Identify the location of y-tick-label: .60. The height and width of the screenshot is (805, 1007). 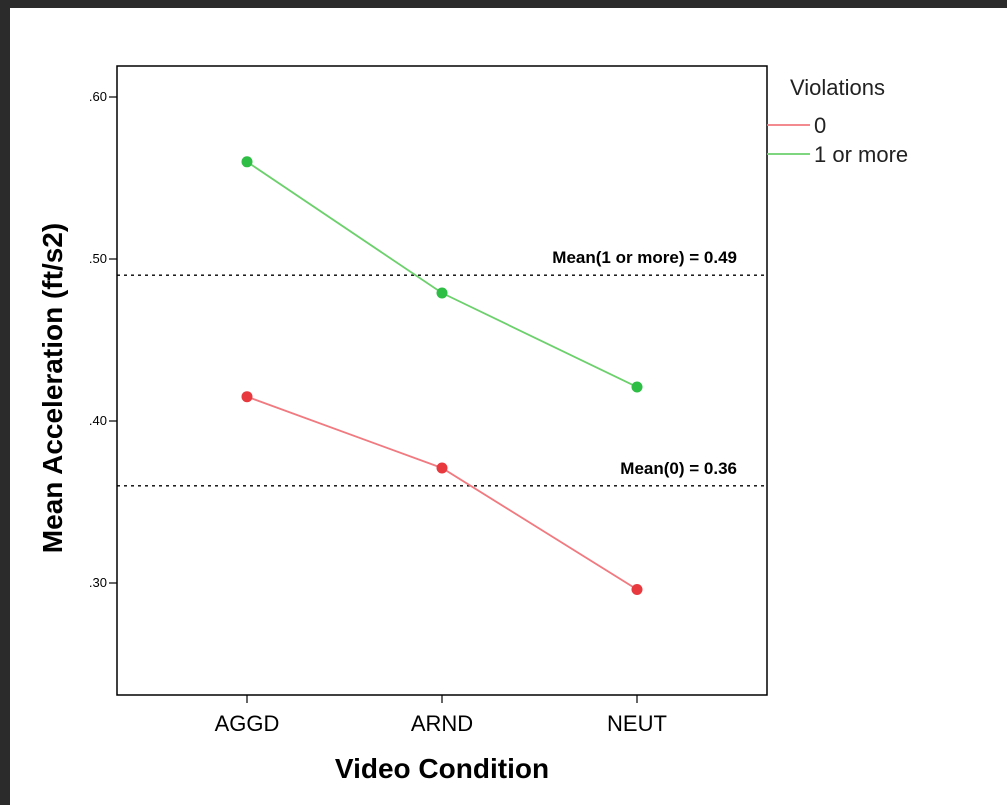
(98, 96).